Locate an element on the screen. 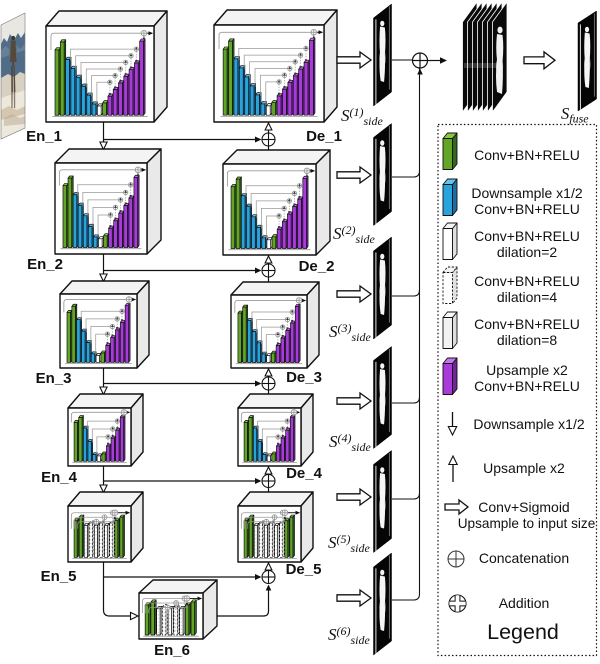 This screenshot has height=664, width=600. svg-text: En_6 is located at coordinates (172, 650).